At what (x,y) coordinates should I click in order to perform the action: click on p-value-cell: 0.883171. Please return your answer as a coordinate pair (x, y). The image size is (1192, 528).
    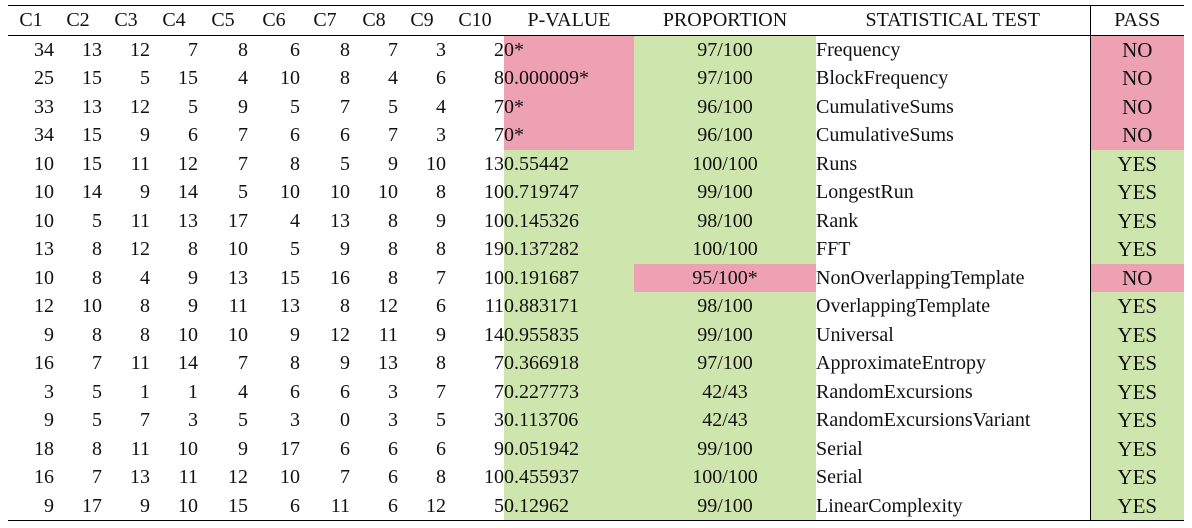
    Looking at the image, I should click on (569, 306).